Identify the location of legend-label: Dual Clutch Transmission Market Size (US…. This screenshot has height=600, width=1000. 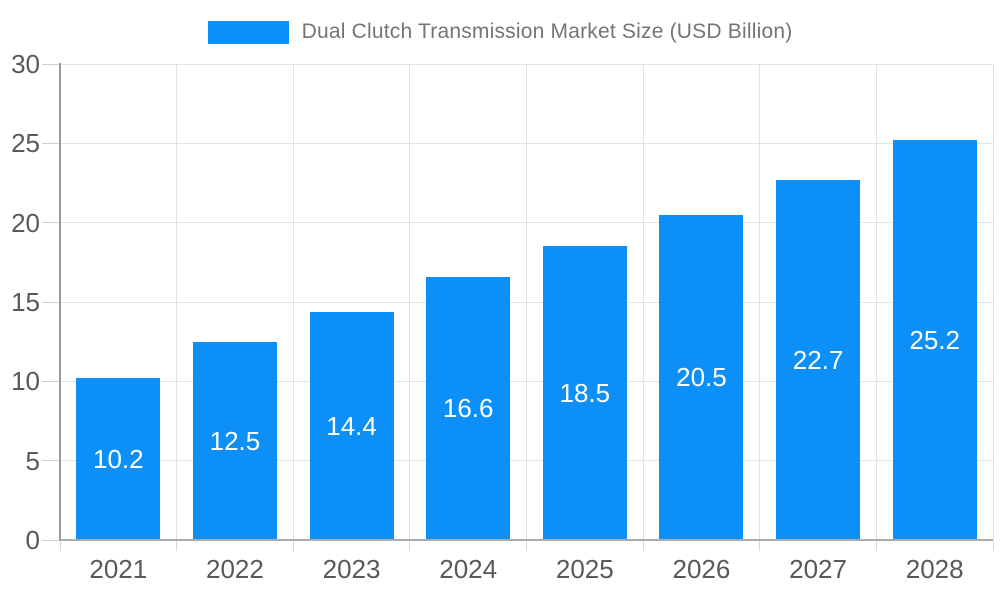
(547, 31).